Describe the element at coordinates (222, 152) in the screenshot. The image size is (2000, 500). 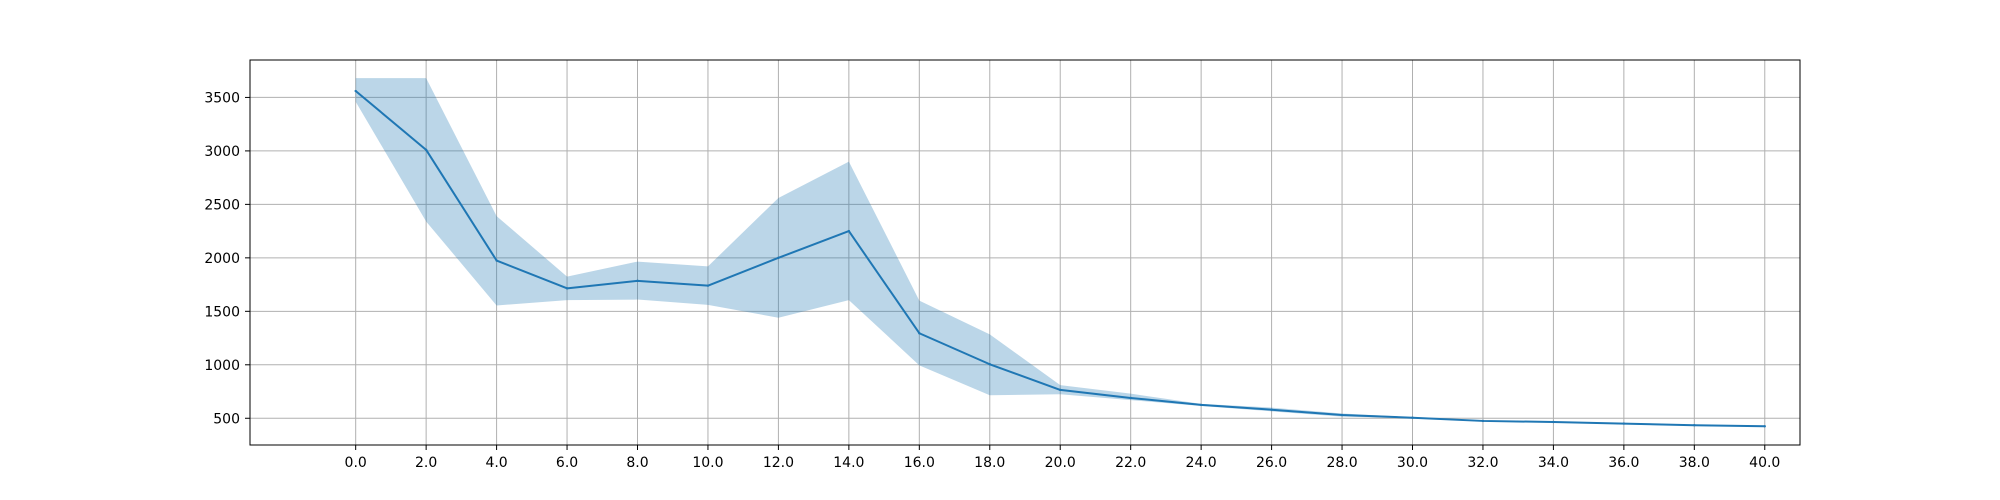
I see `y-tick-label: 3000` at that location.